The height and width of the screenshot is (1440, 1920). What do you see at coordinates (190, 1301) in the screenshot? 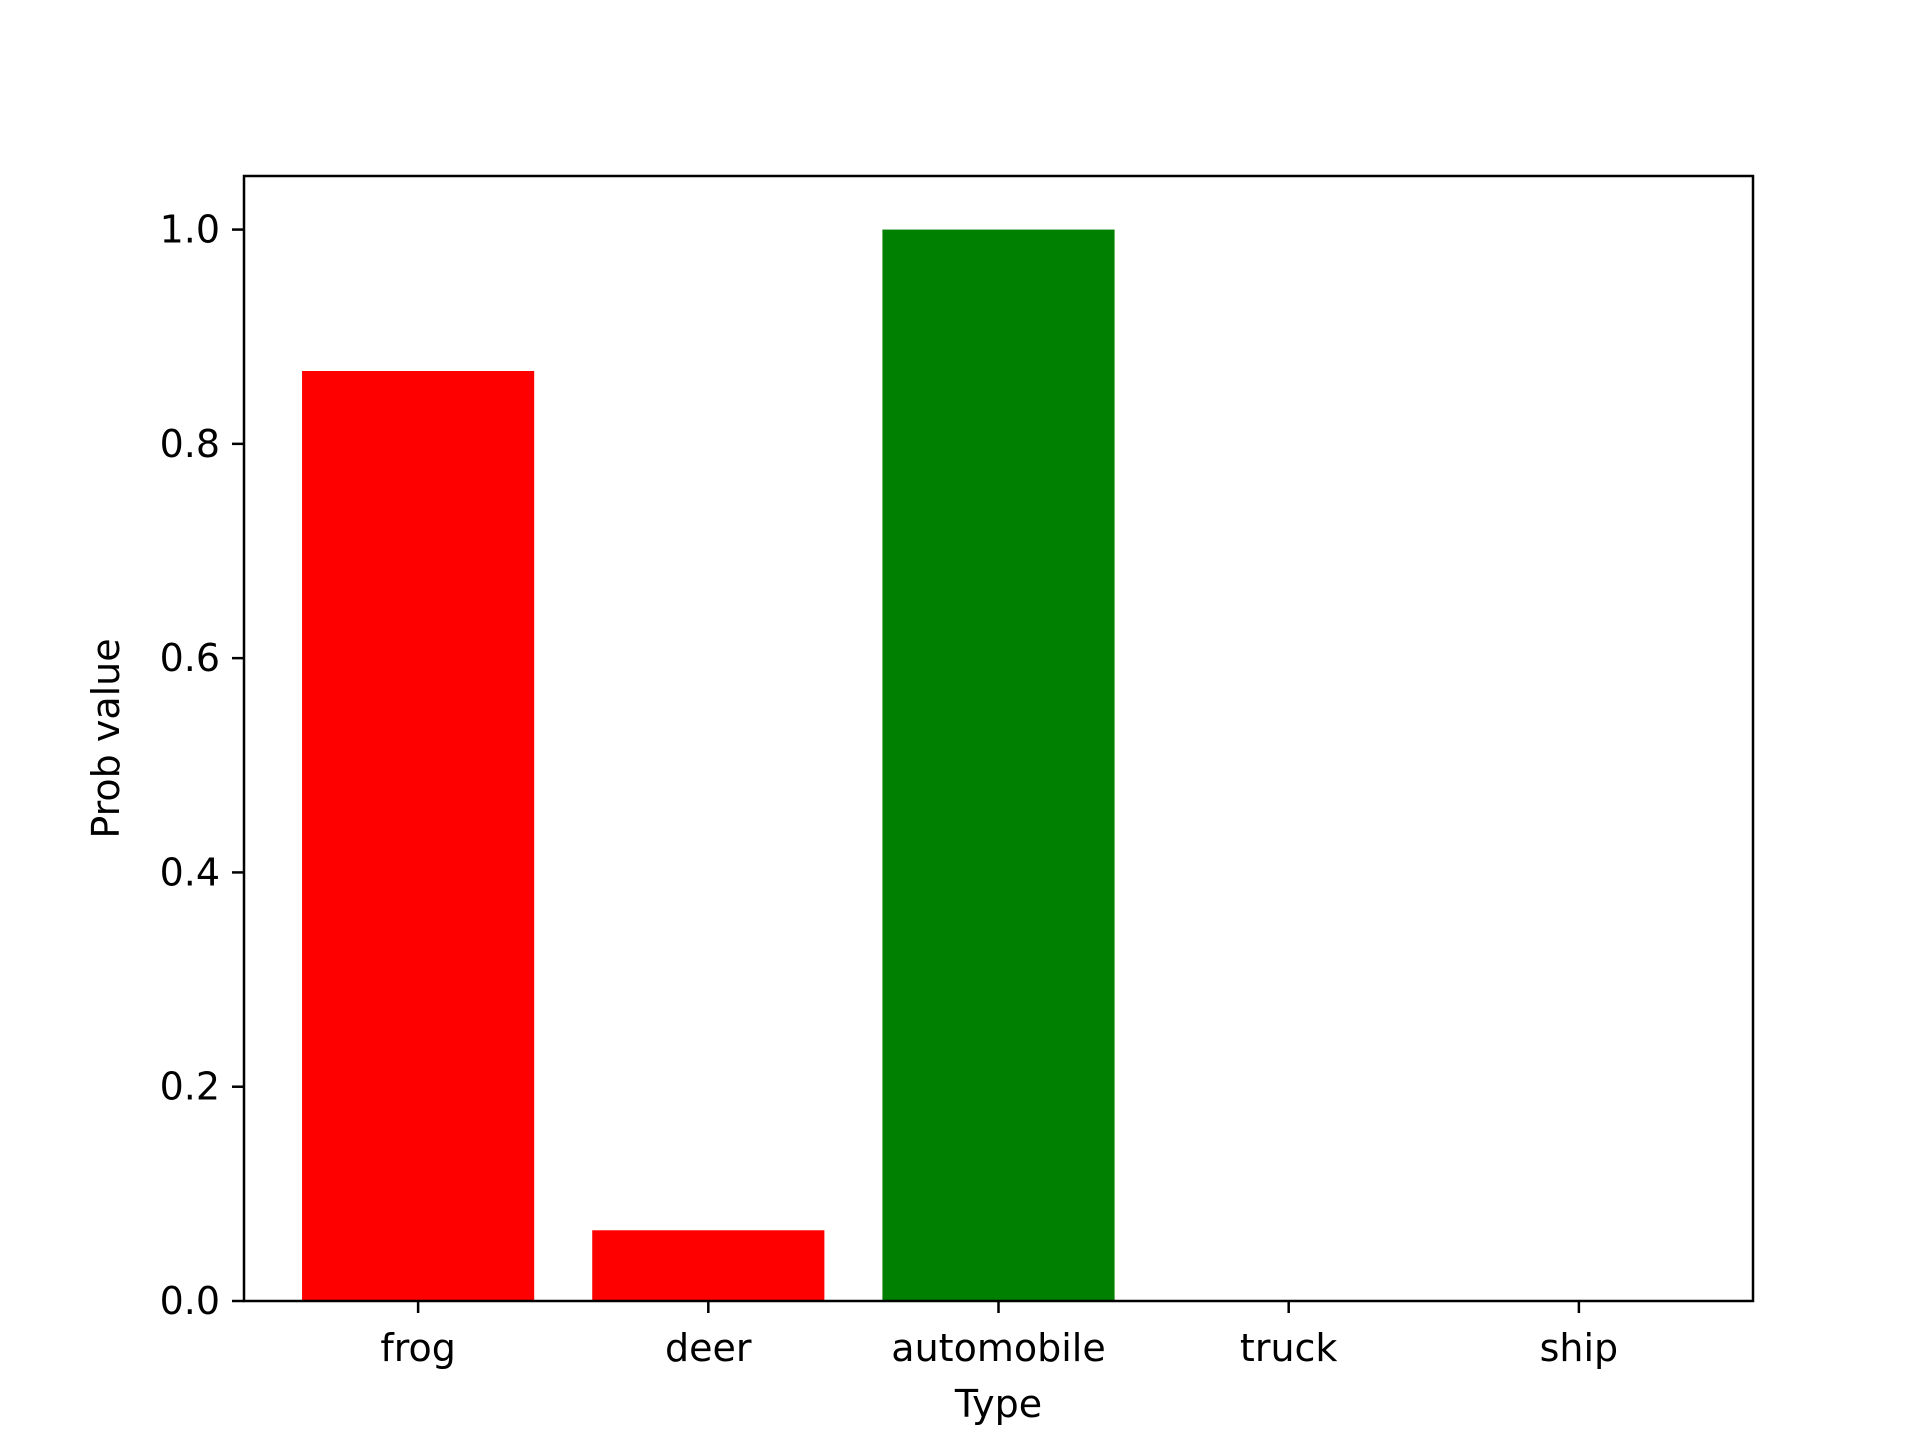
I see `y-tick-label: 0.0` at bounding box center [190, 1301].